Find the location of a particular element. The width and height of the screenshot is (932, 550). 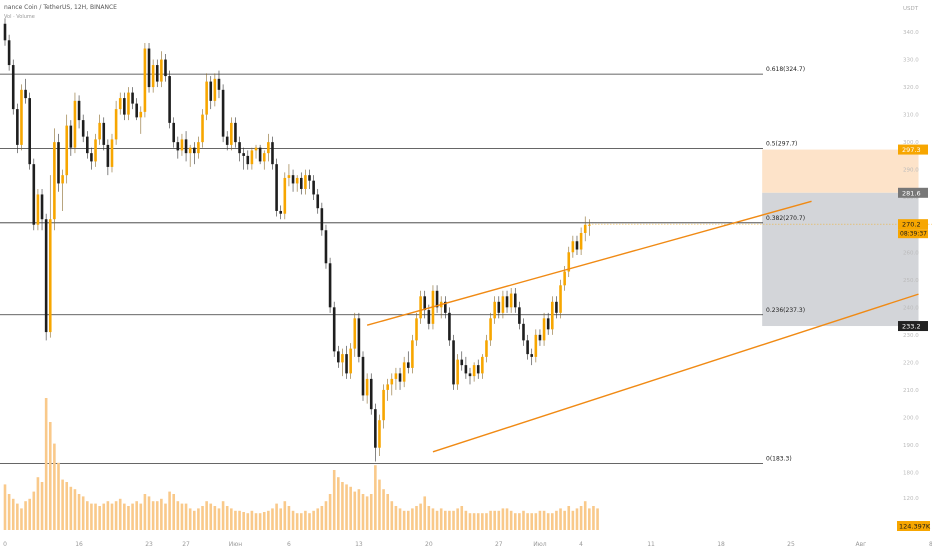

axis-currency-label: USDT is located at coordinates (911, 9).